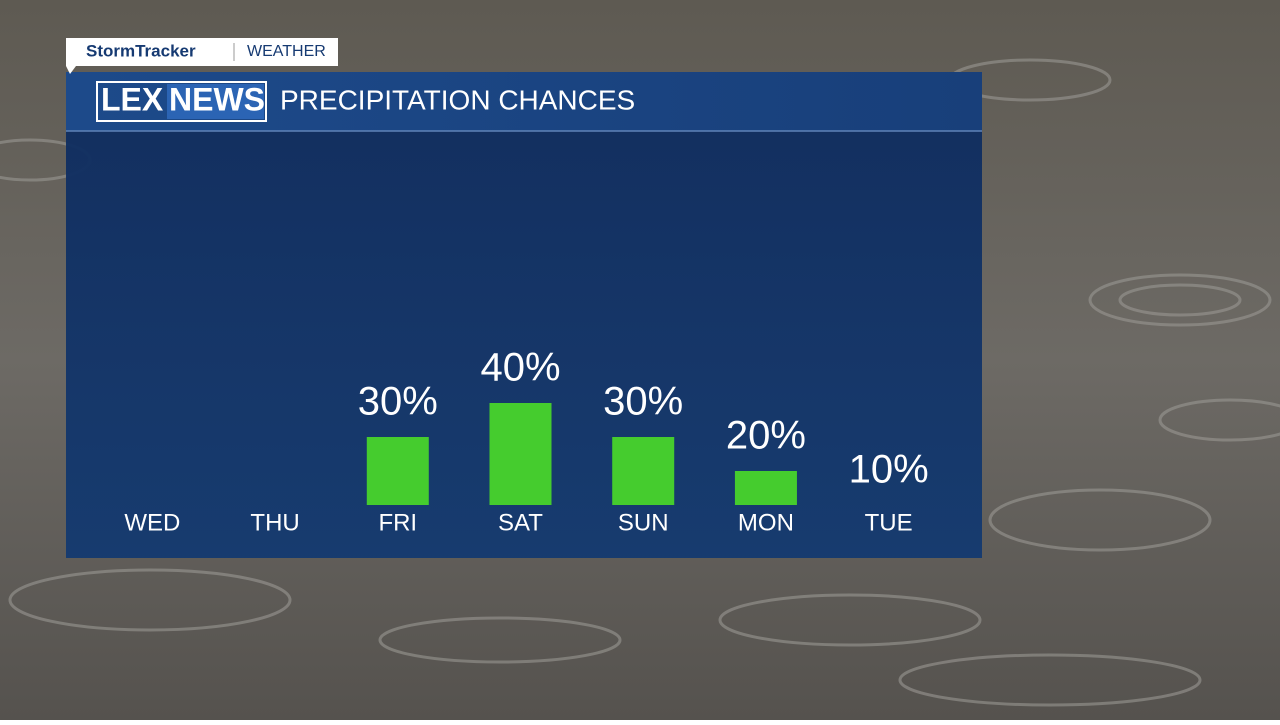  I want to click on brand-tag-tail, so click(71, 70).